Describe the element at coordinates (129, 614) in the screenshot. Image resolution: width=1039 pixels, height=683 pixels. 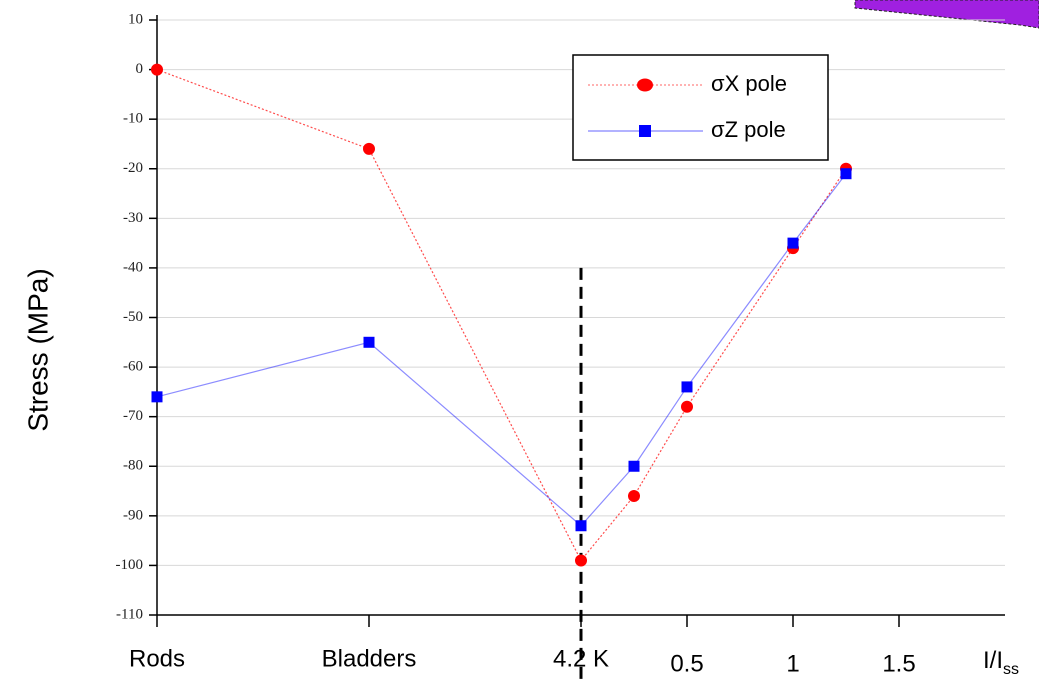
I see `y-tick-label: -110` at that location.